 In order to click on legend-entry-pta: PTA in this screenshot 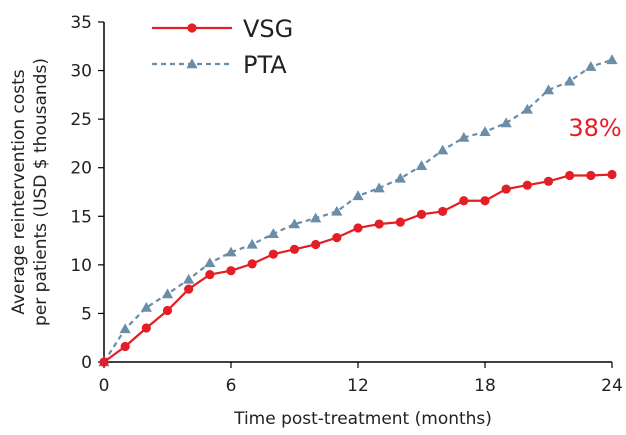, I will do `click(219, 65)`.